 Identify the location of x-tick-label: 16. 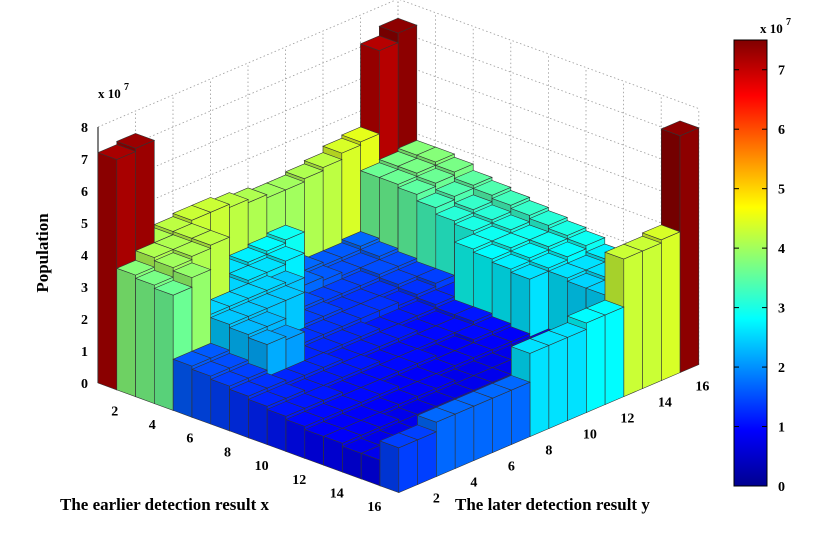
(374, 507).